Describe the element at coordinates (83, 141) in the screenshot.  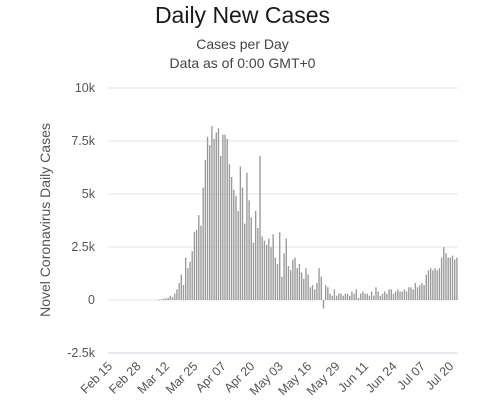
I see `y-tick-label: 7.5k` at that location.